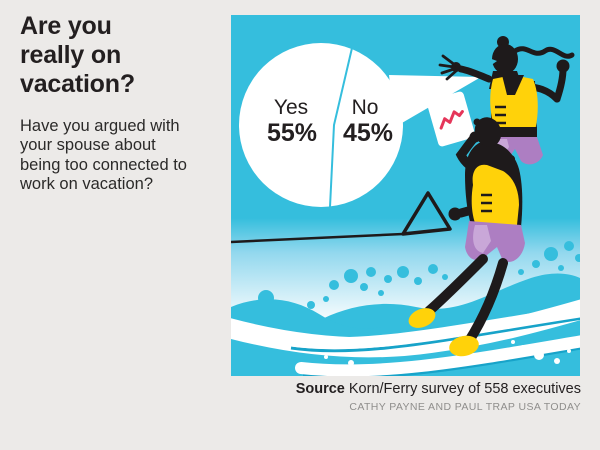  What do you see at coordinates (448, 67) in the screenshot?
I see `spread-fingers` at bounding box center [448, 67].